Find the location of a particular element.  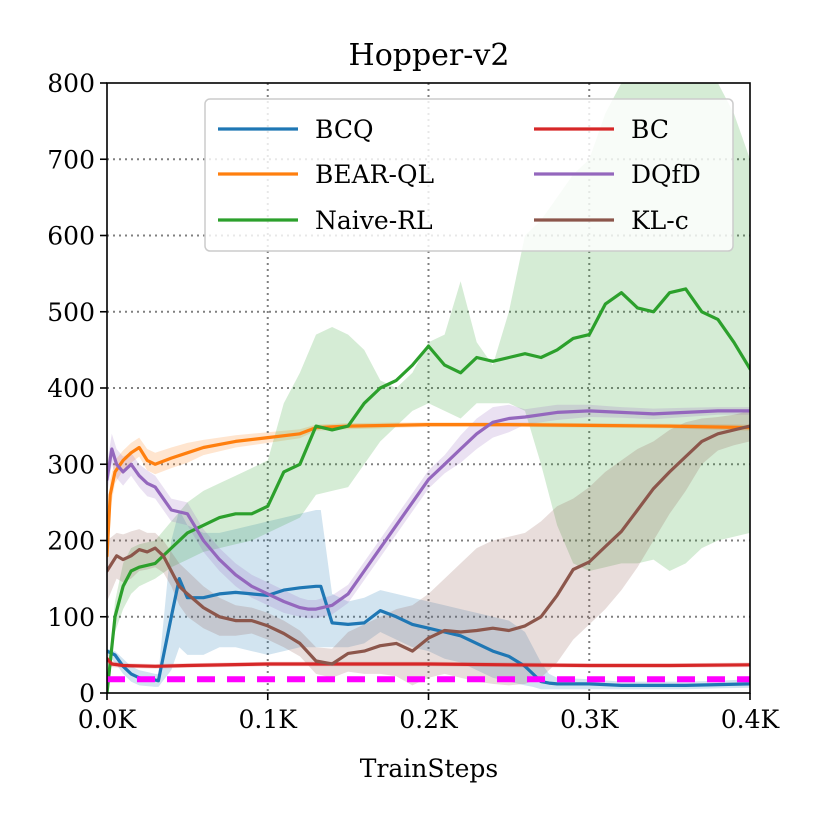

legend-box is located at coordinates (469, 175).